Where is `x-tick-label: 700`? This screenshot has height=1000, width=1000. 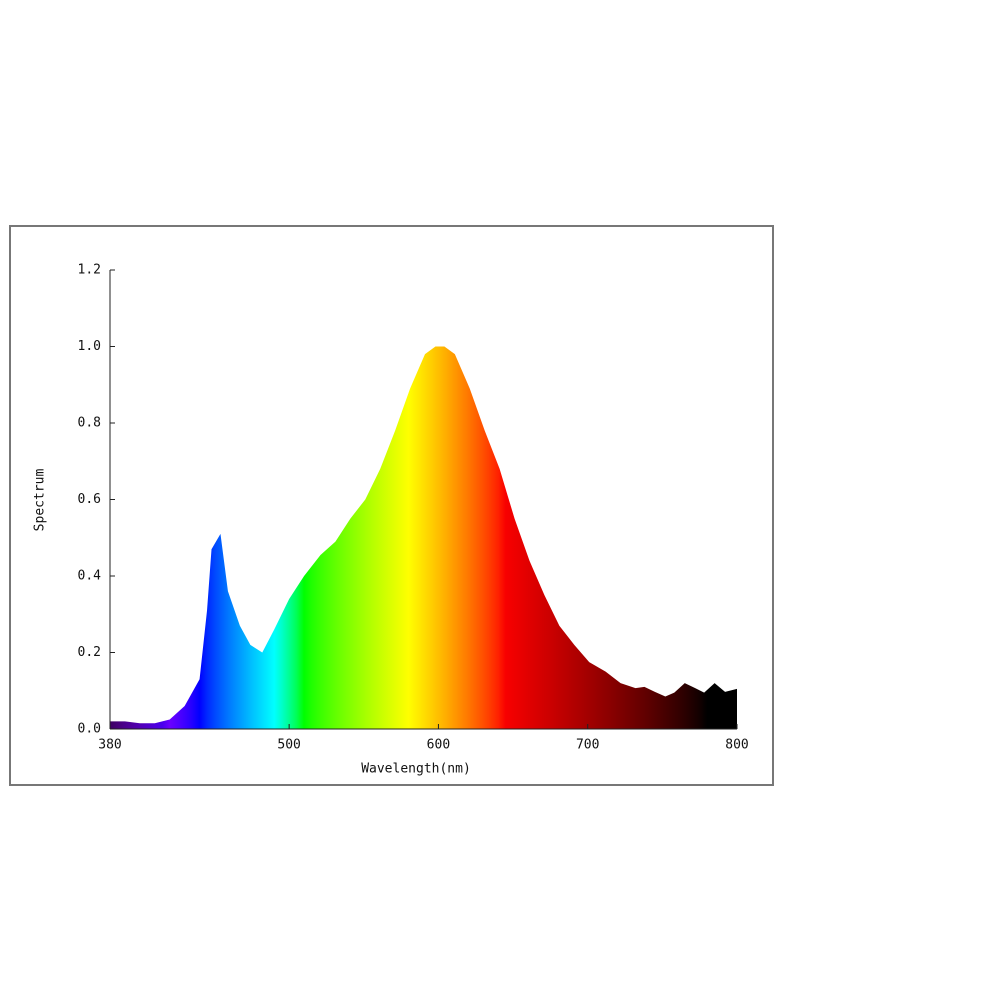 x-tick-label: 700 is located at coordinates (587, 745).